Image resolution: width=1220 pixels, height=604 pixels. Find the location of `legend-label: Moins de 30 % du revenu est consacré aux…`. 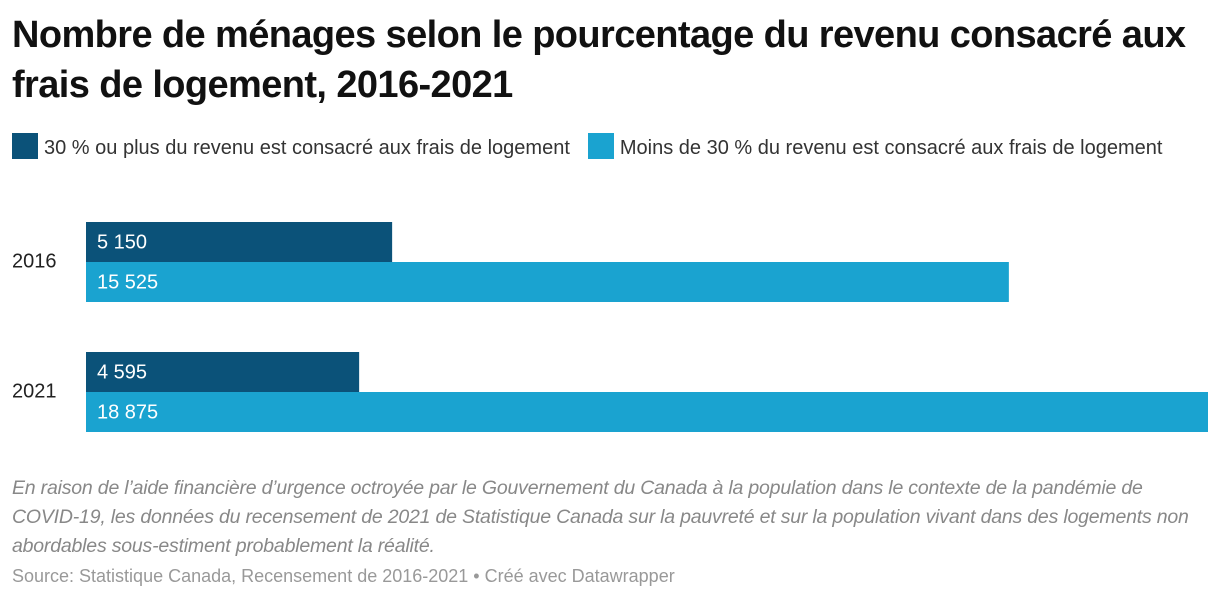

legend-label: Moins de 30 % du revenu est consacré aux… is located at coordinates (891, 148).